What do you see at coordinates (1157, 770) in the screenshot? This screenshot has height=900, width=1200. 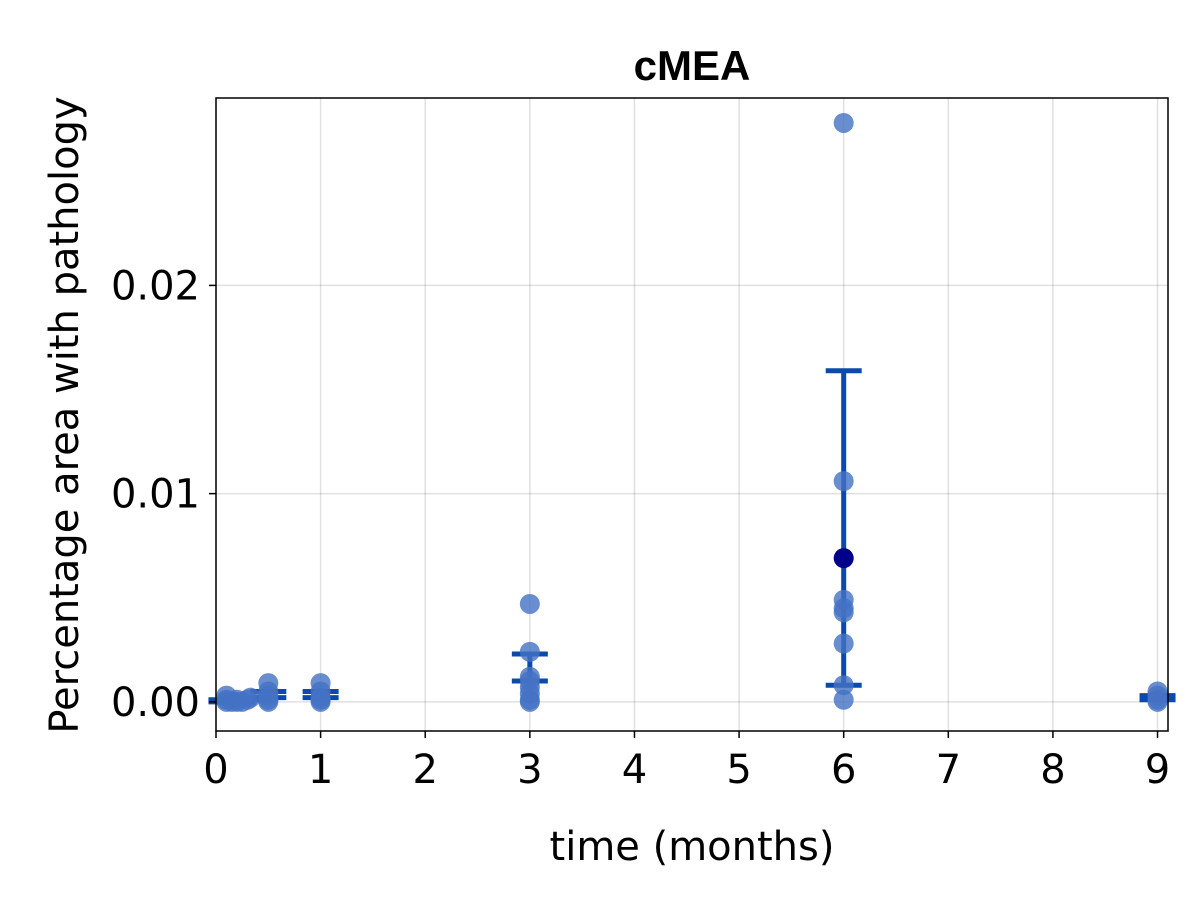 I see `x-tick-label: 9` at bounding box center [1157, 770].